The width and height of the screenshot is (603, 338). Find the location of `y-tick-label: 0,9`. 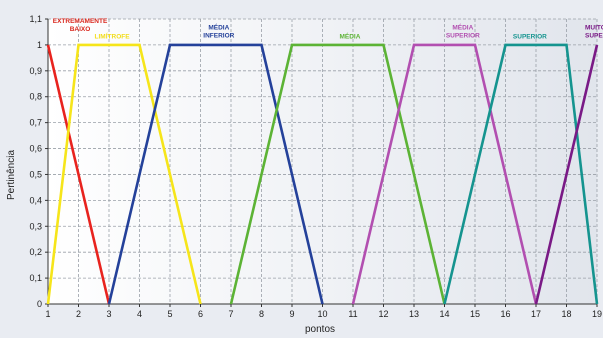

y-tick-label: 0,9 is located at coordinates (35, 71).